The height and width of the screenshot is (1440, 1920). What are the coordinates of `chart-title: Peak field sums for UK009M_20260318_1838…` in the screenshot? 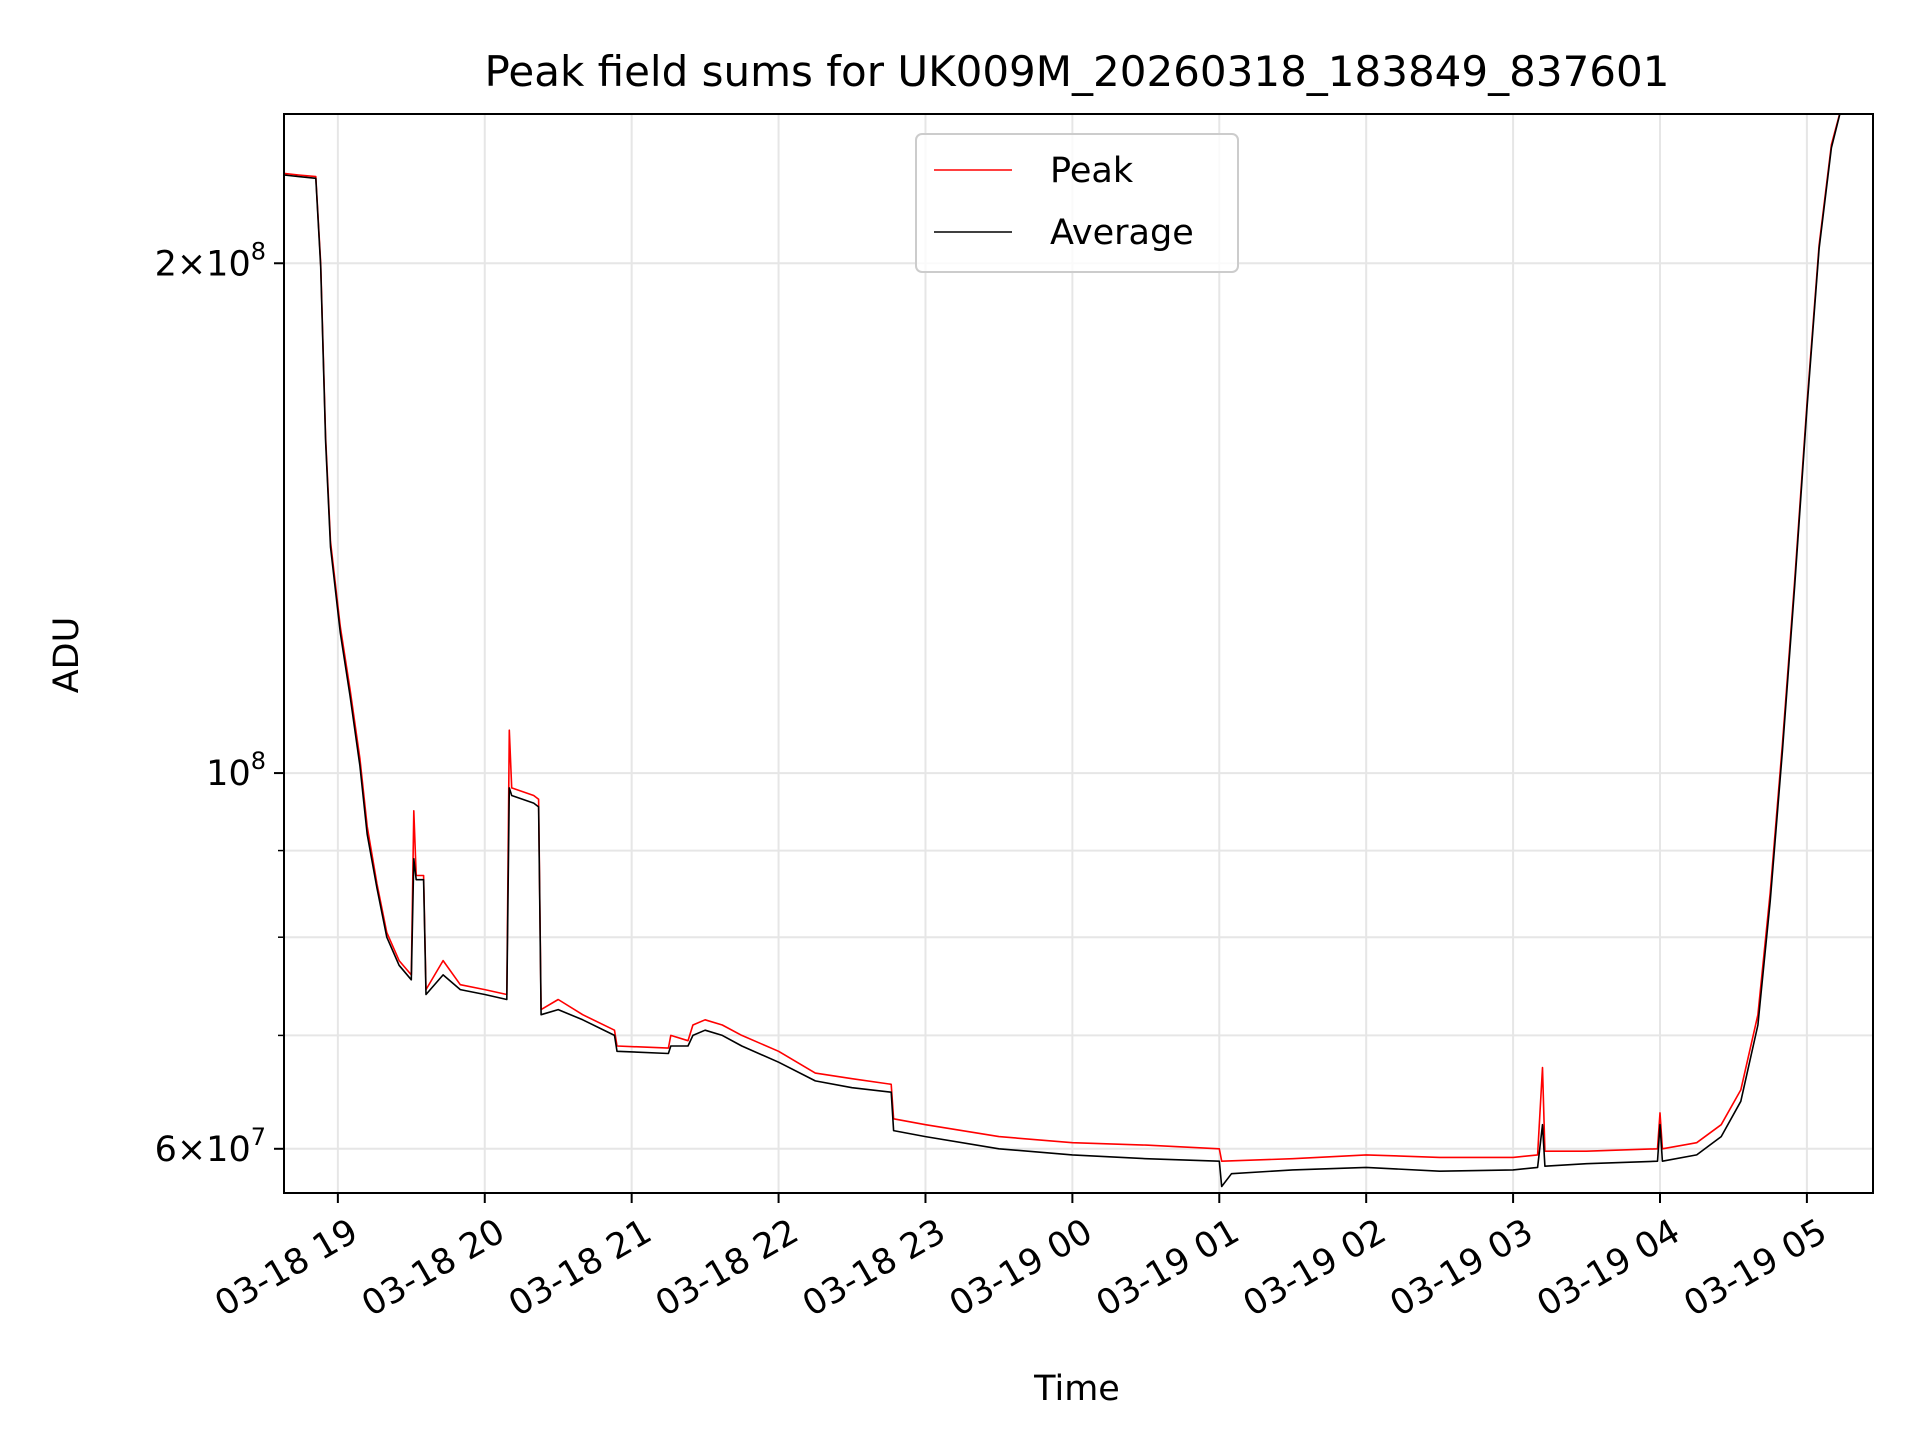 It's located at (1077, 71).